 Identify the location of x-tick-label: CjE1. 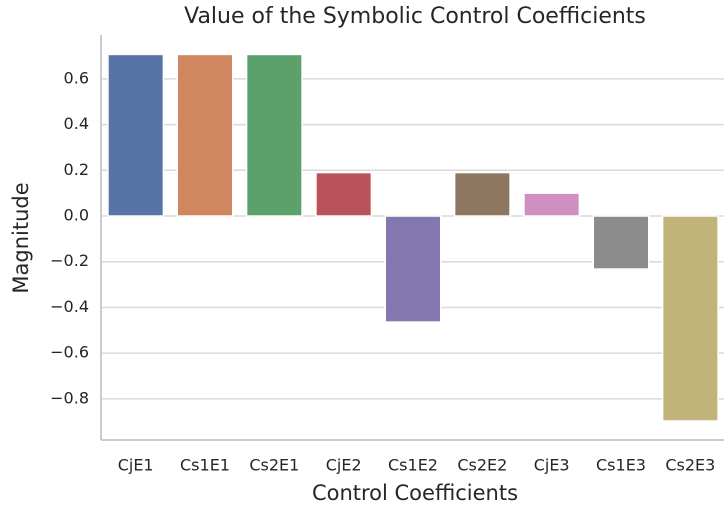
(136, 465).